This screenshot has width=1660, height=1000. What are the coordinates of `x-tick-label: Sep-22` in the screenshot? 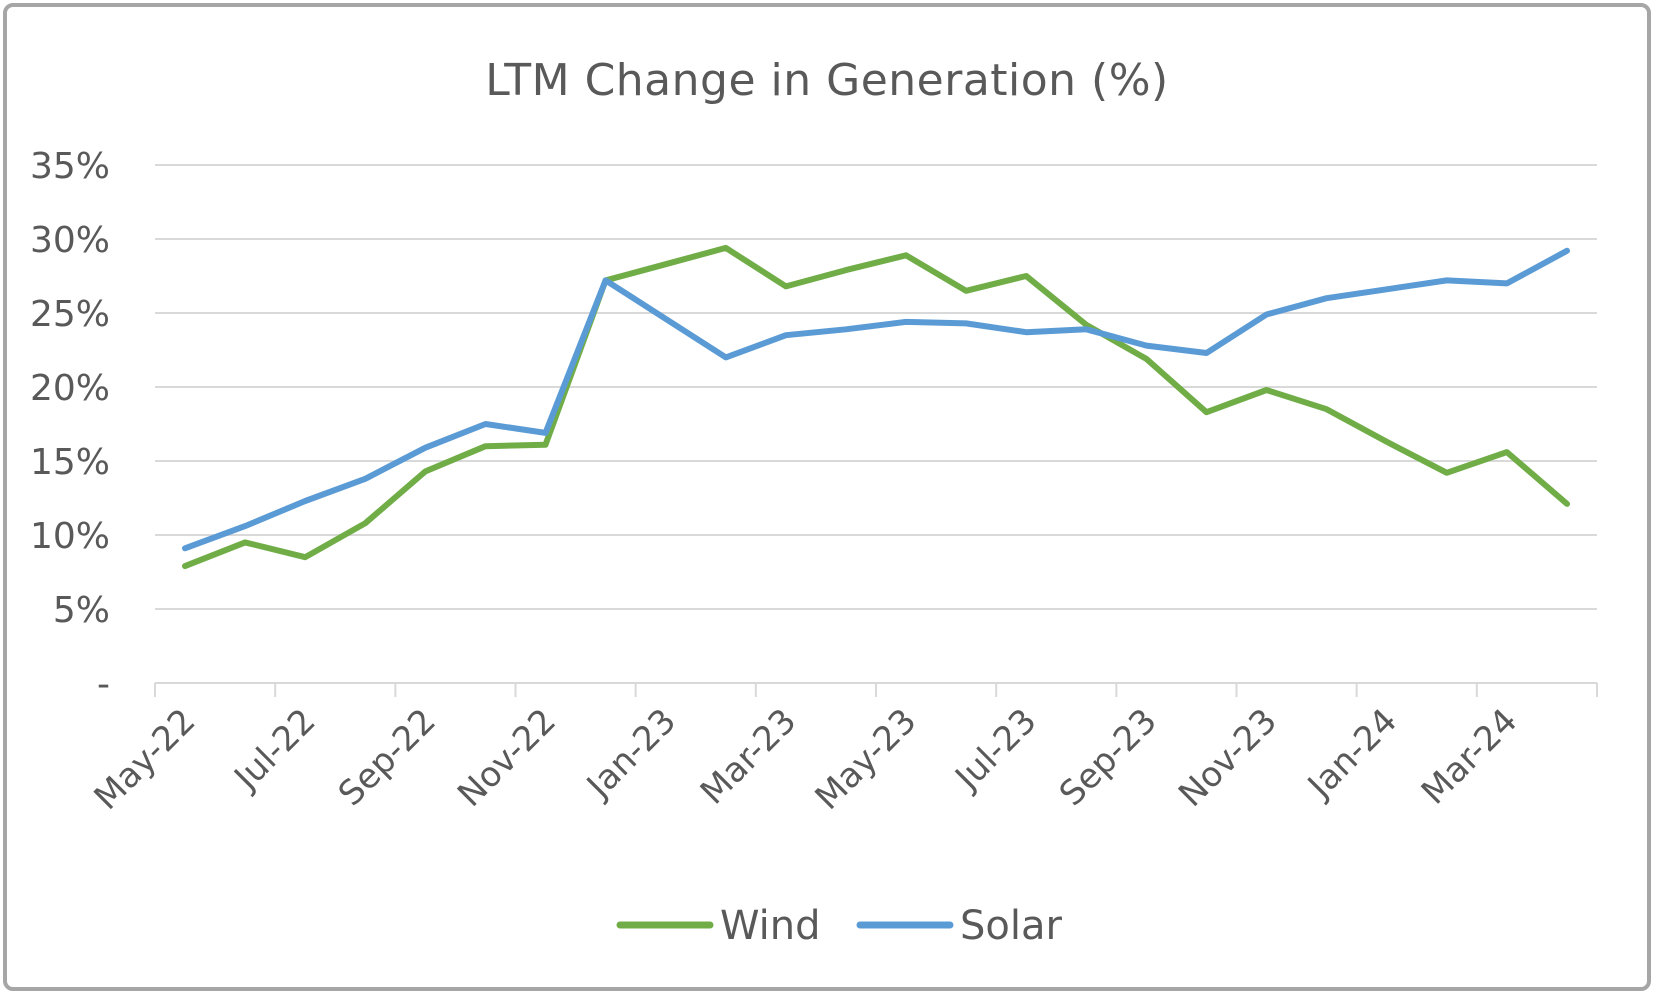 It's located at (387, 757).